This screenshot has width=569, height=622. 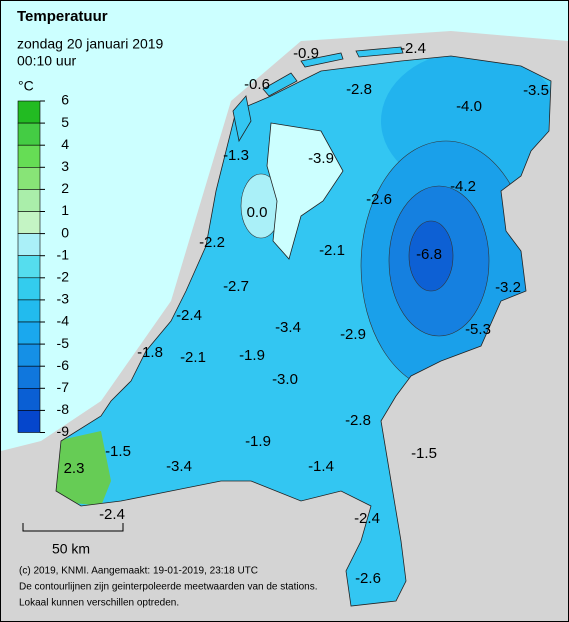 I want to click on legend-label: 0, so click(x=65, y=232).